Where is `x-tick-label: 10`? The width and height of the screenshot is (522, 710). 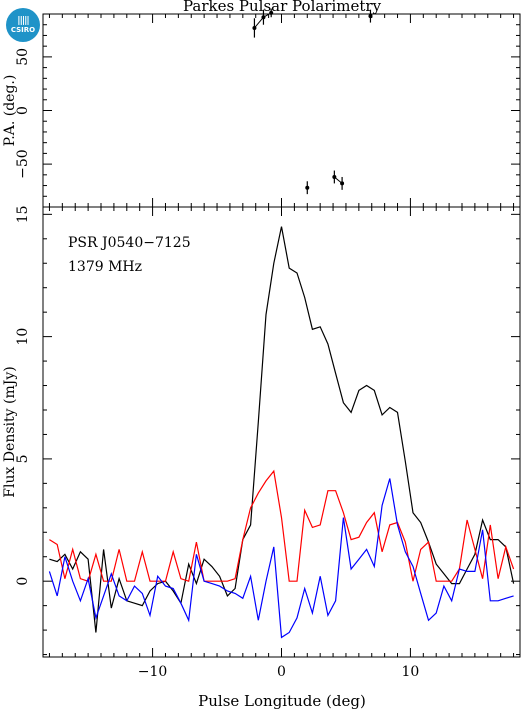
x-tick-label: 10 is located at coordinates (411, 672).